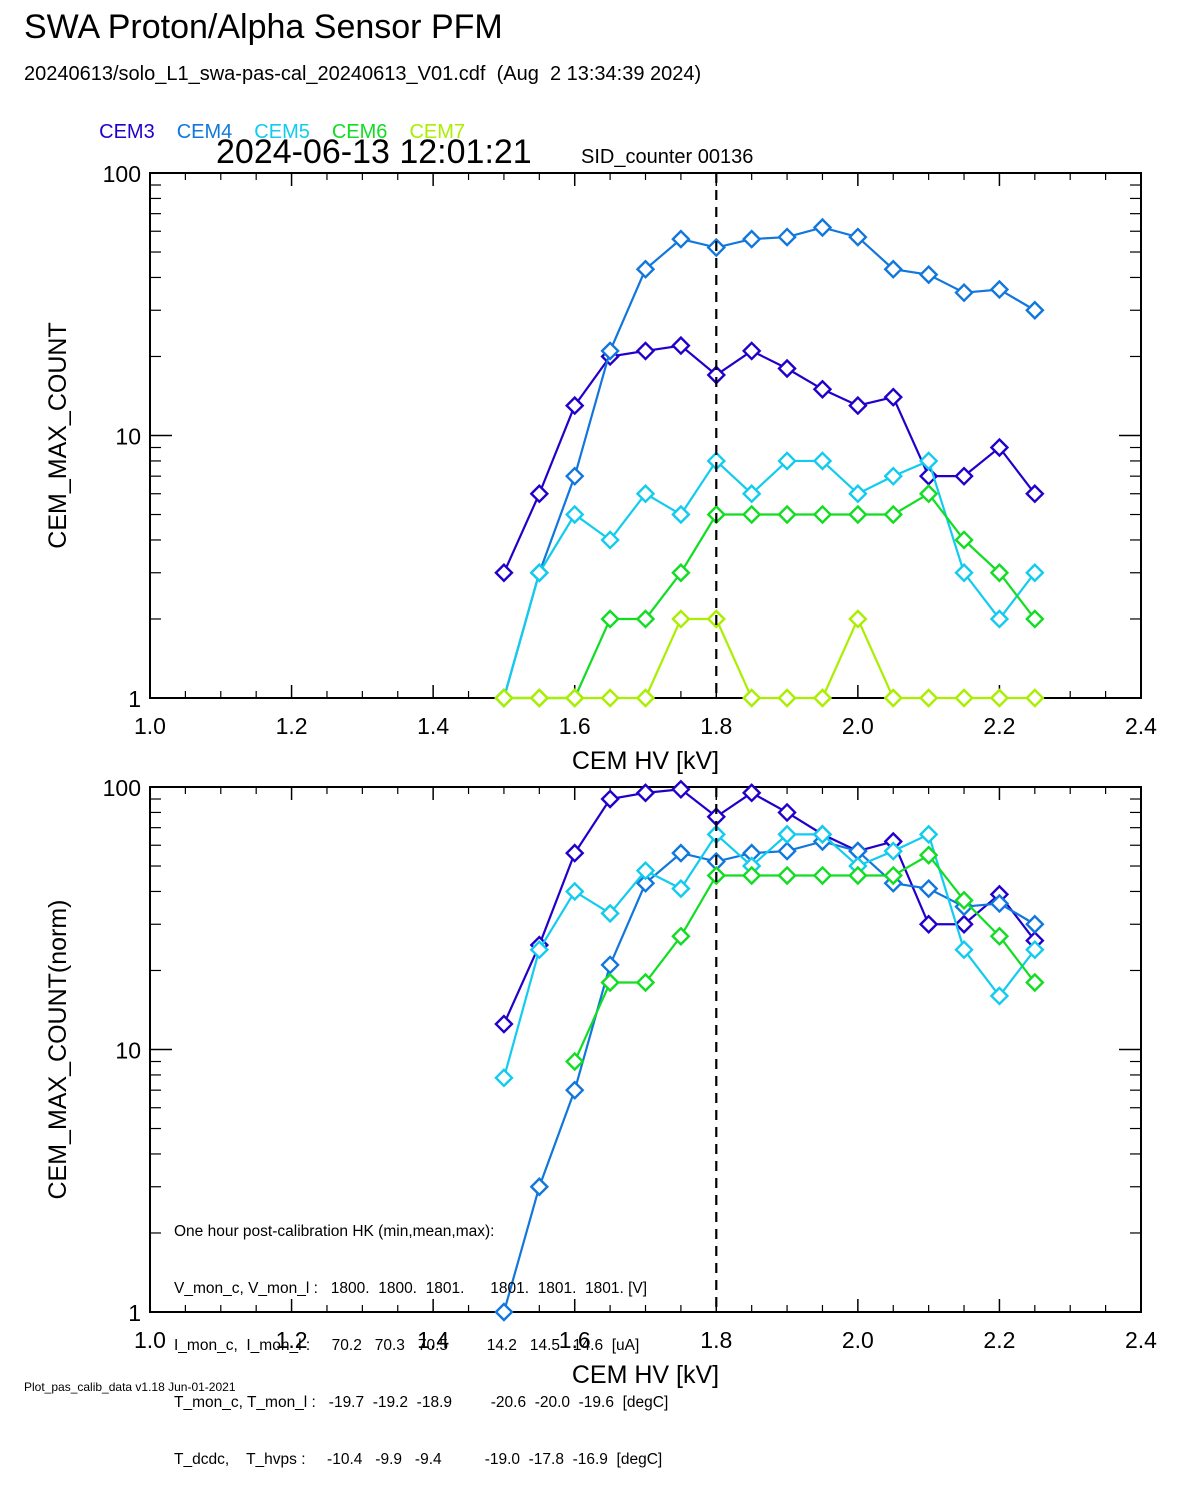 This screenshot has height=1488, width=1201. I want to click on page-title: SWA Proton/Alpha Sensor PFM, so click(263, 27).